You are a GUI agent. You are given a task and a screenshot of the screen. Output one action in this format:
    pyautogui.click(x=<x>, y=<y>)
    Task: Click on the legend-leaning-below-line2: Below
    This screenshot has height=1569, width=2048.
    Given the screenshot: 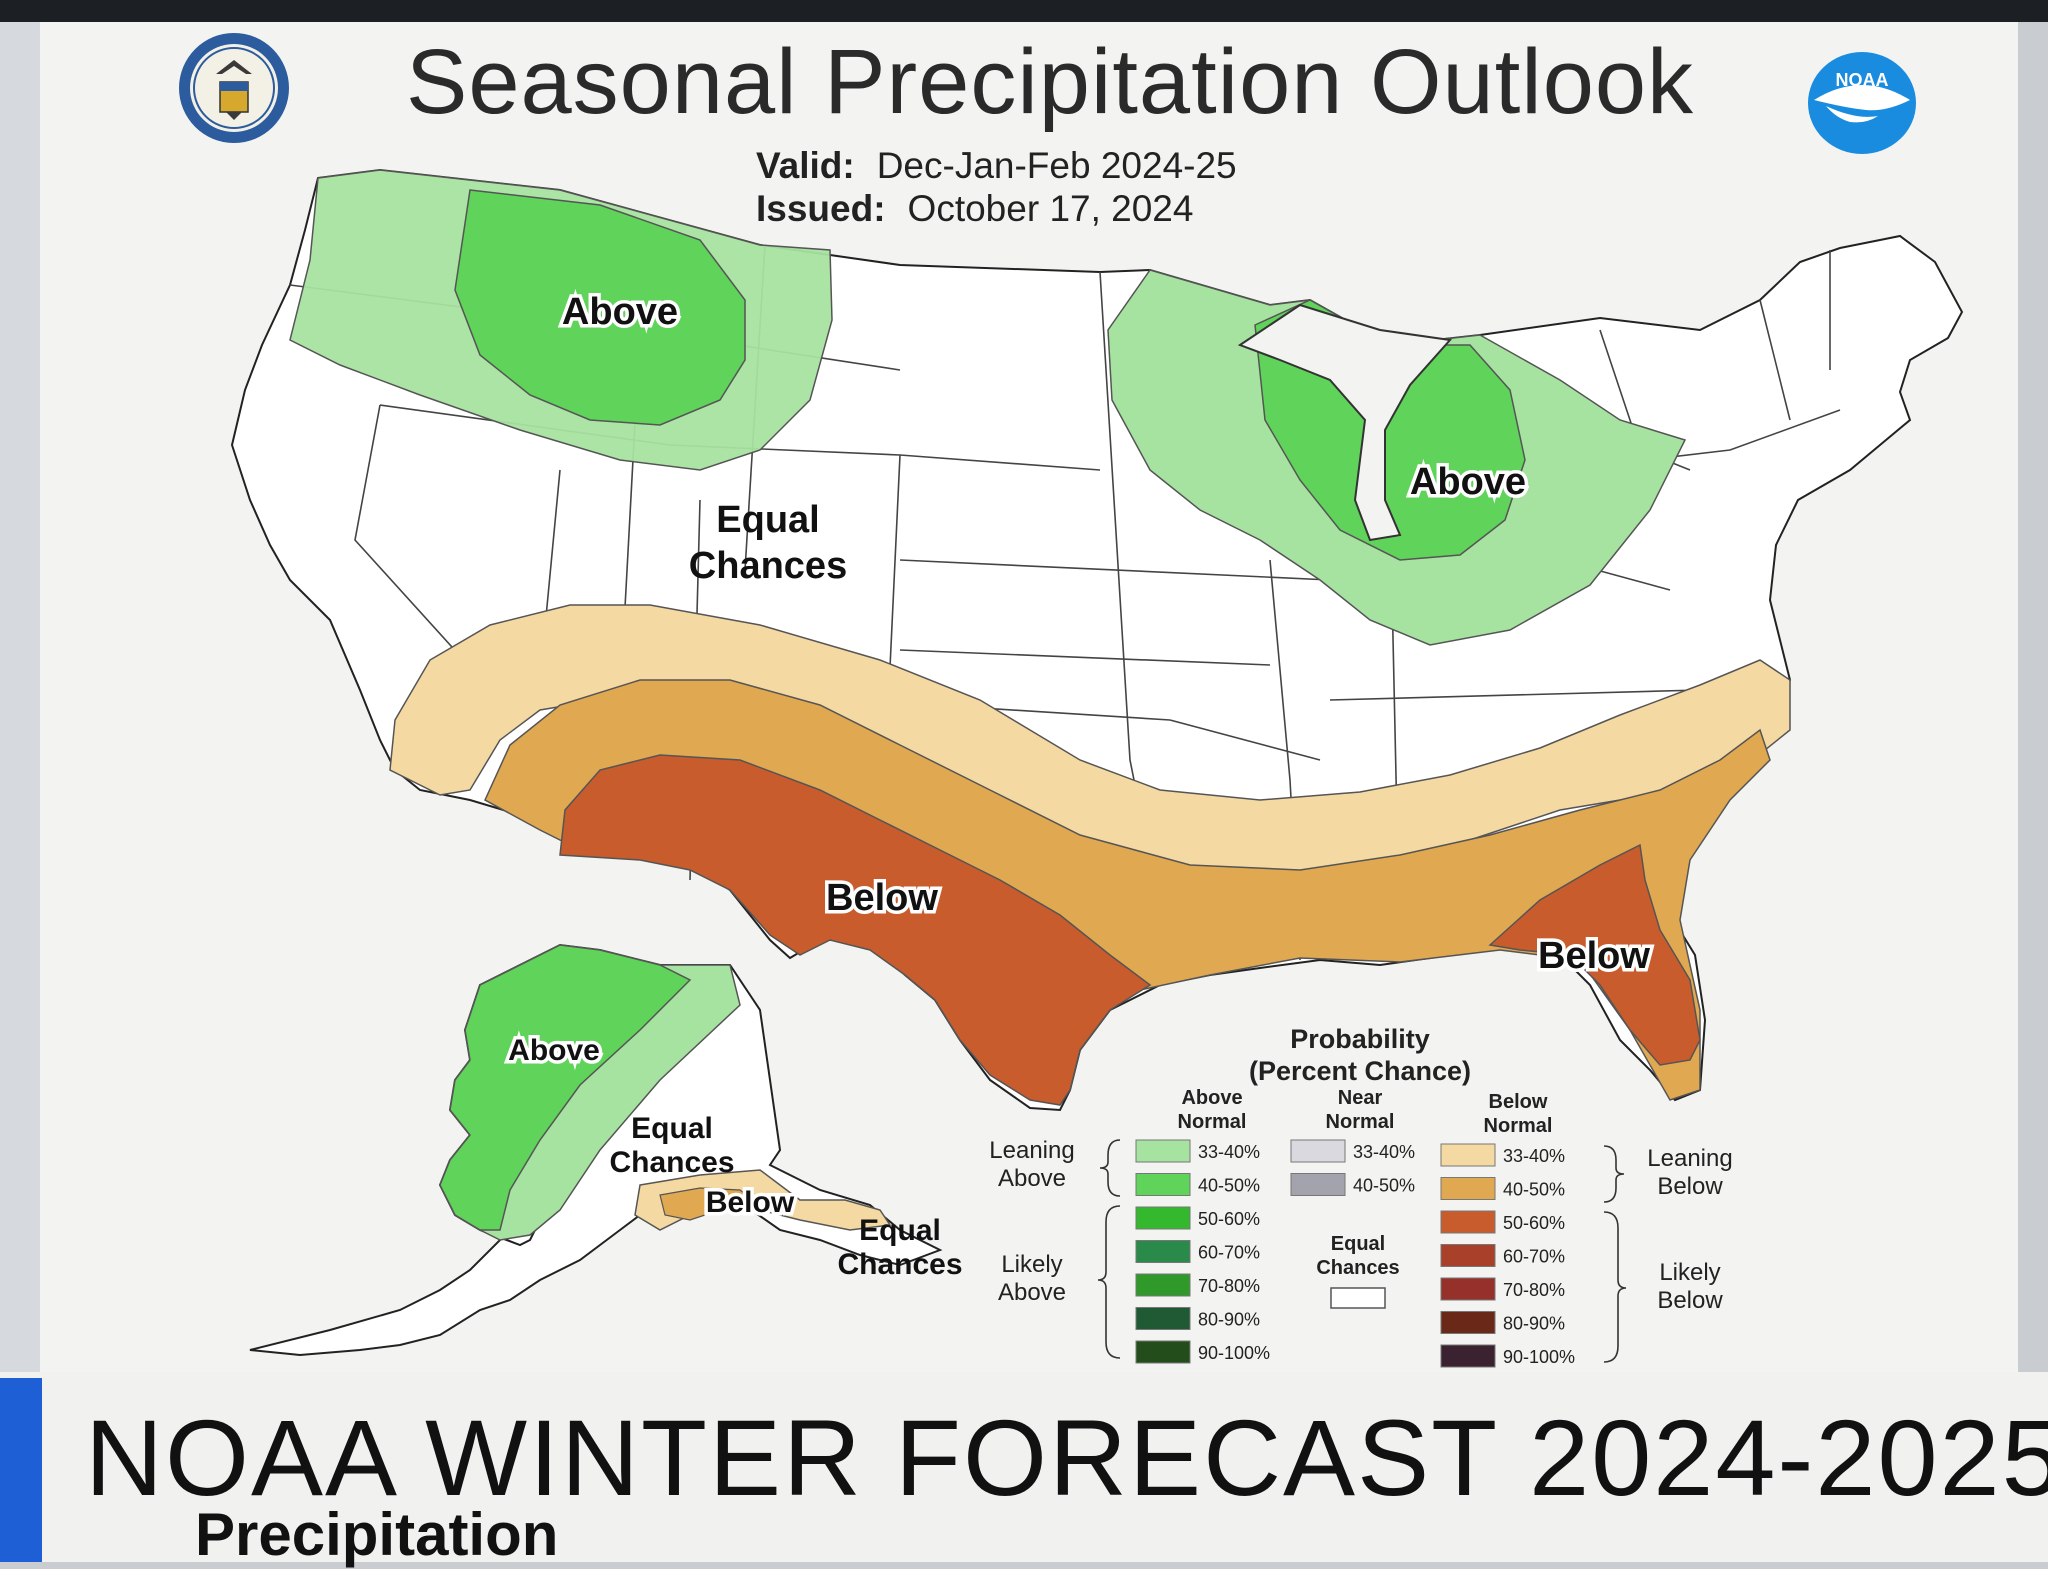 What is the action you would take?
    pyautogui.click(x=1690, y=1186)
    